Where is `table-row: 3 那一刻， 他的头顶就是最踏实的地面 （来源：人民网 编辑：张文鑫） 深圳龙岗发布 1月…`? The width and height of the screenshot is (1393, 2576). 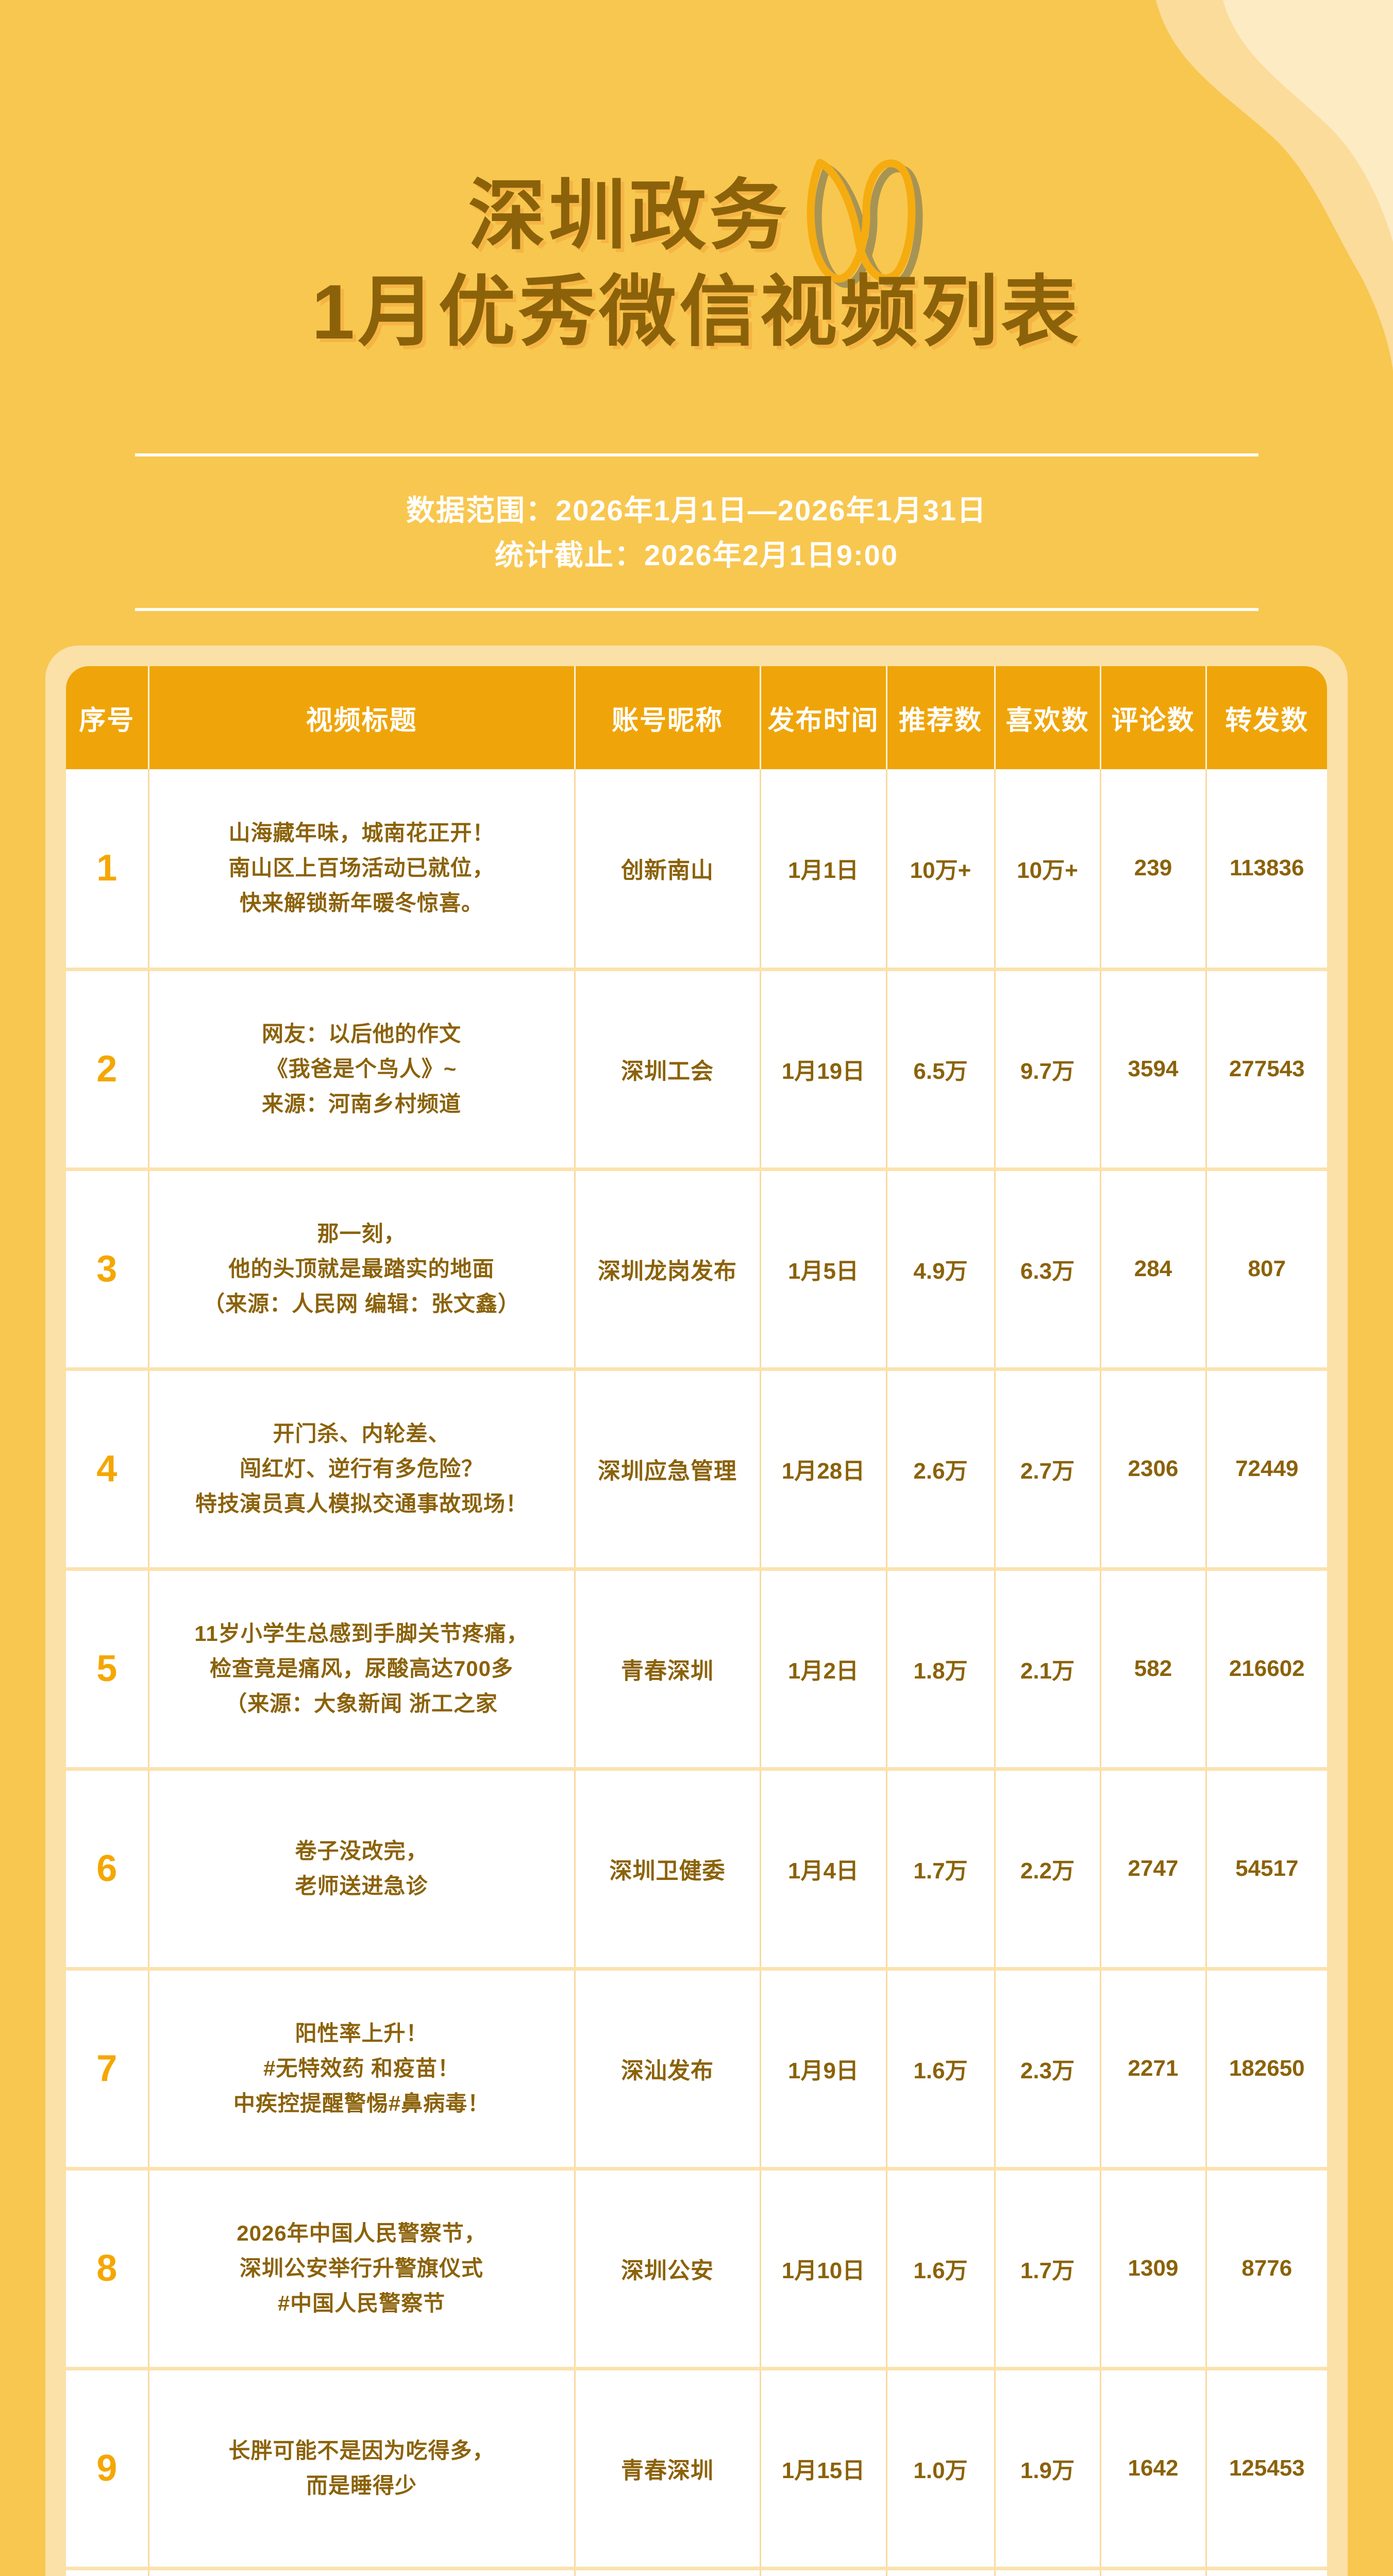
table-row: 3 那一刻， 他的头顶就是最踏实的地面 （来源：人民网 编辑：张文鑫） 深圳龙岗发布 1月… is located at coordinates (696, 1270).